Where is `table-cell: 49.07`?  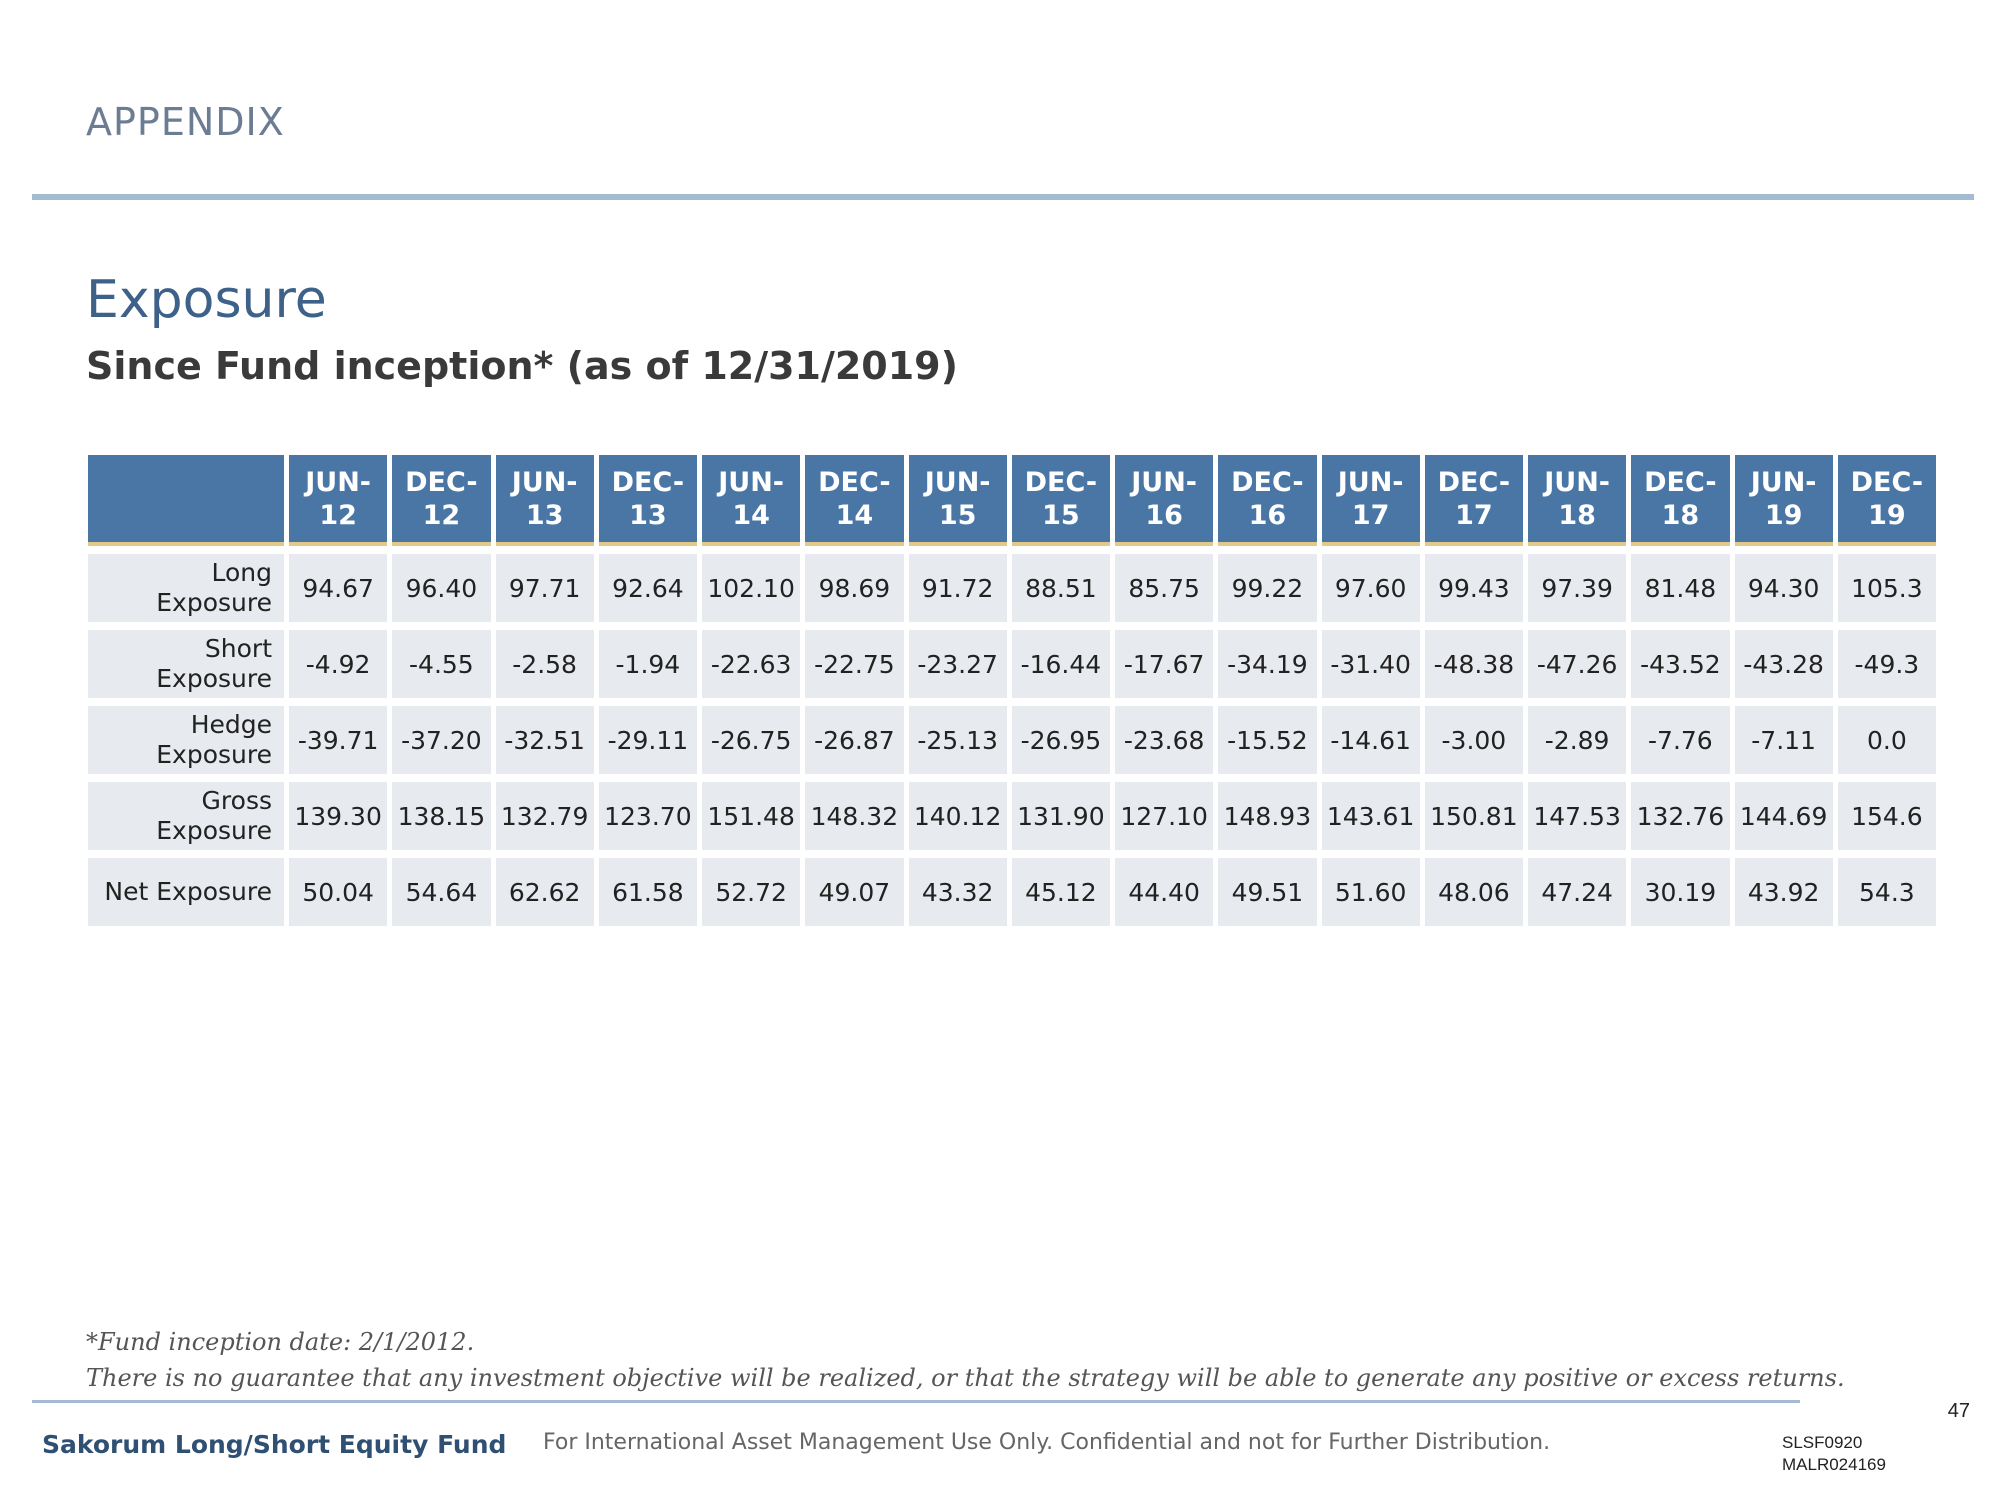 table-cell: 49.07 is located at coordinates (854, 892).